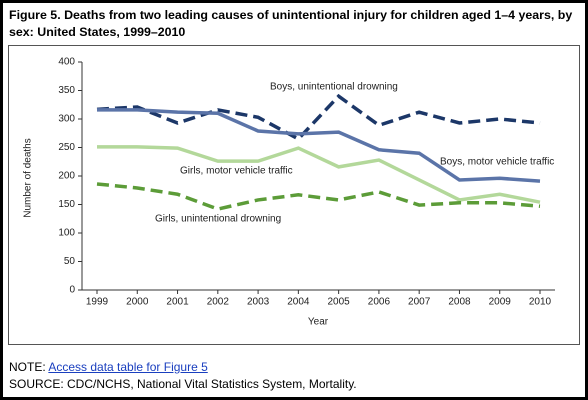 The width and height of the screenshot is (588, 400). What do you see at coordinates (66, 62) in the screenshot?
I see `y-tick-label: 400` at bounding box center [66, 62].